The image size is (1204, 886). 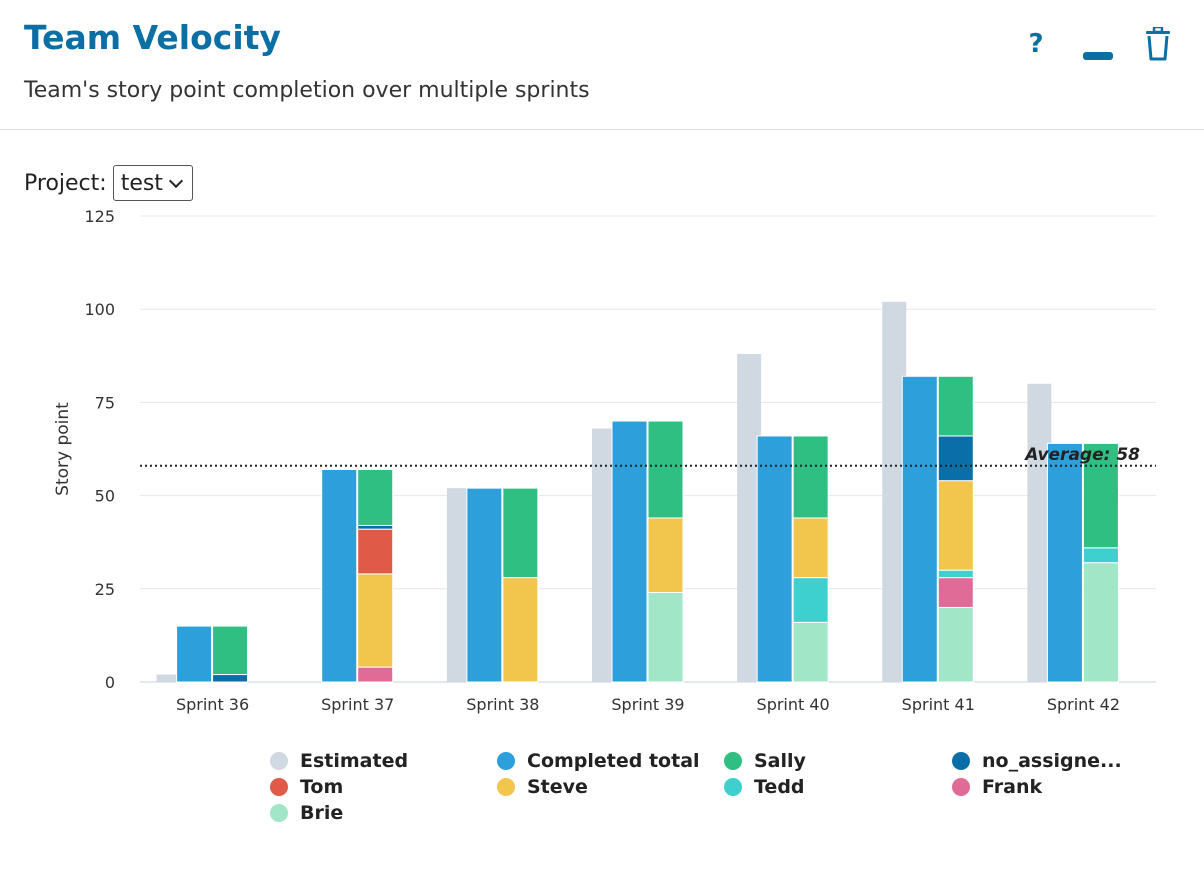 I want to click on help-button: ?, so click(x=1036, y=44).